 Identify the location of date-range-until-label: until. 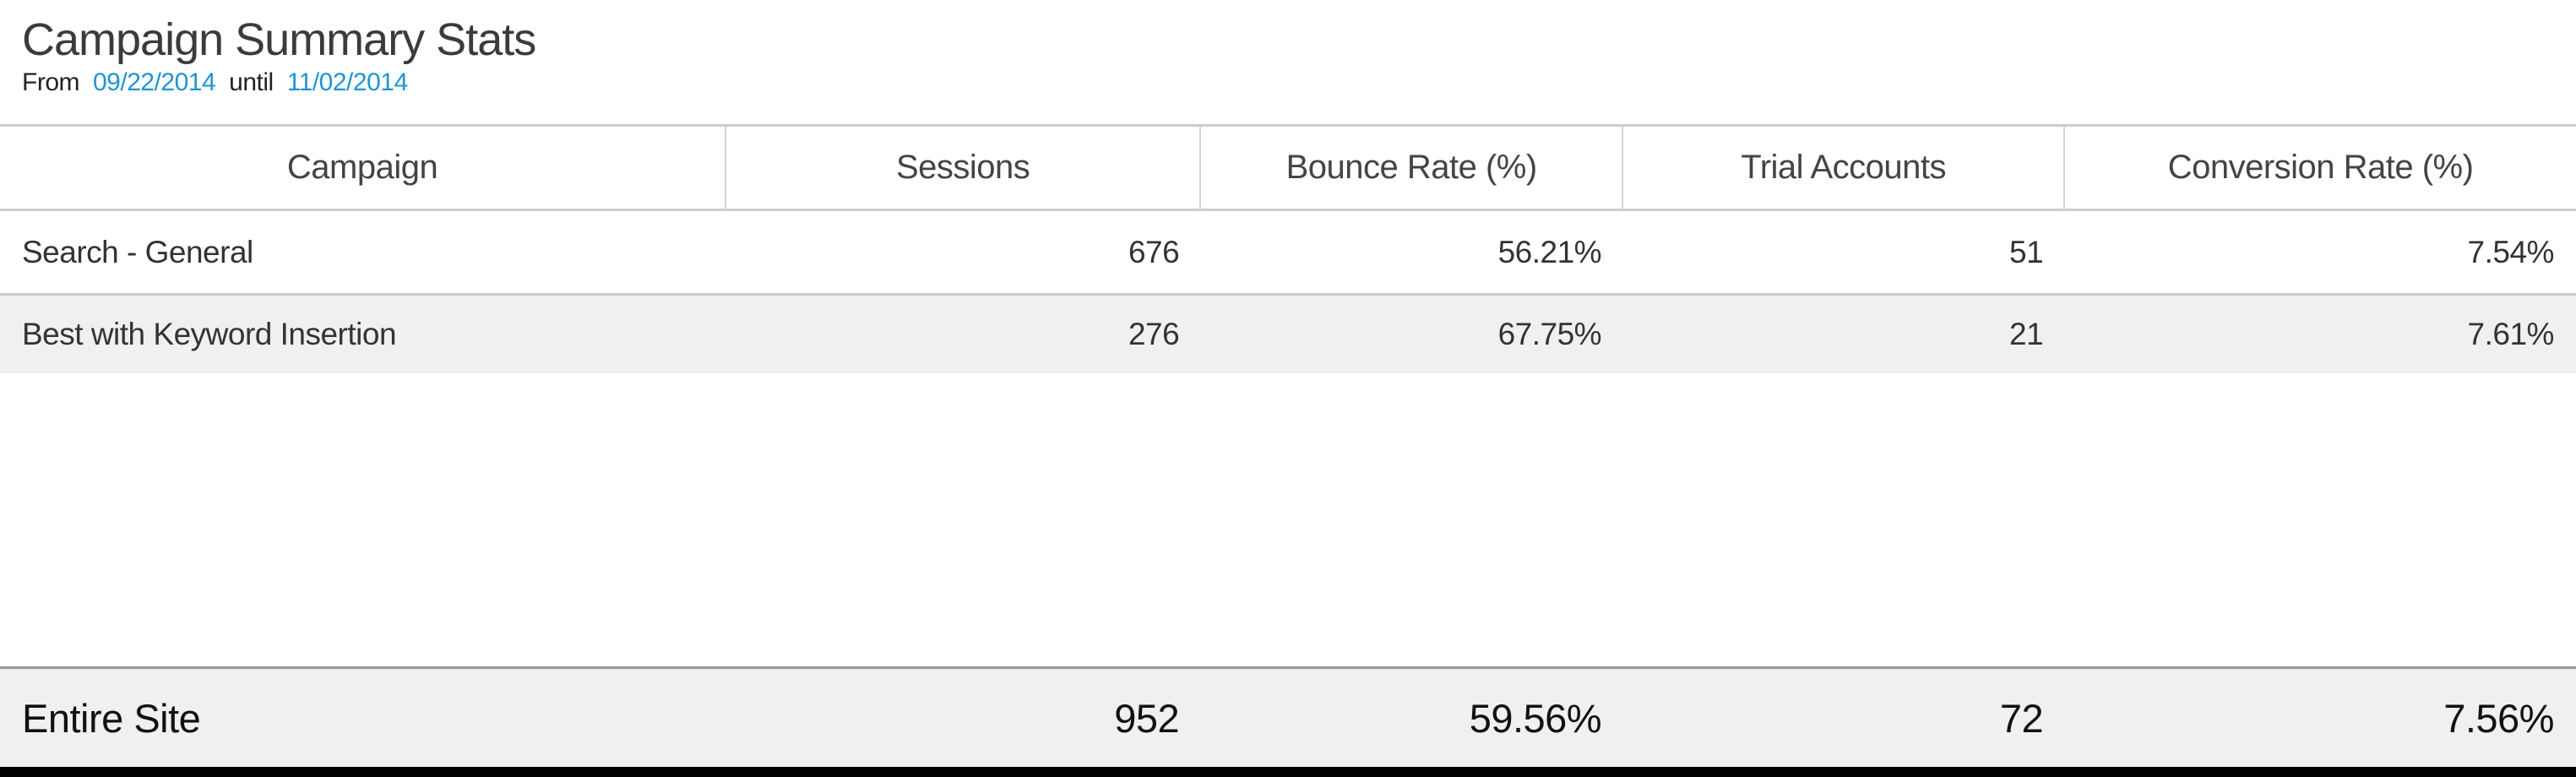
(251, 82).